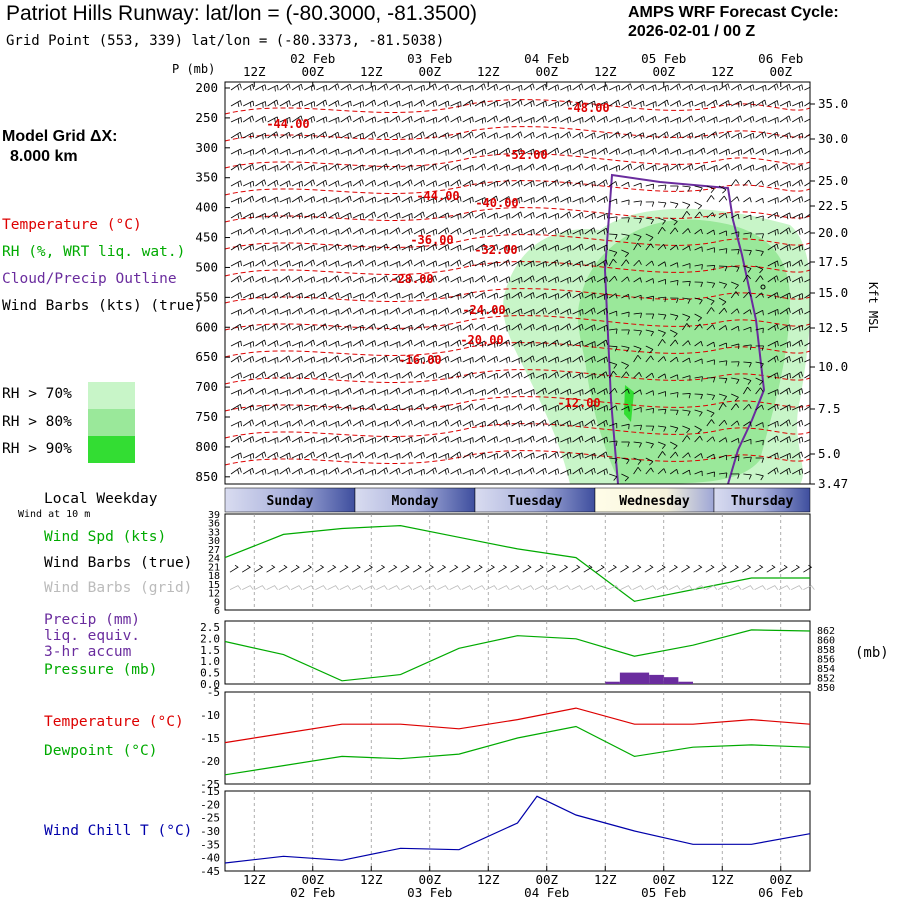 Image resolution: width=900 pixels, height=900 pixels. I want to click on wind-chill-tick: -40, so click(210, 858).